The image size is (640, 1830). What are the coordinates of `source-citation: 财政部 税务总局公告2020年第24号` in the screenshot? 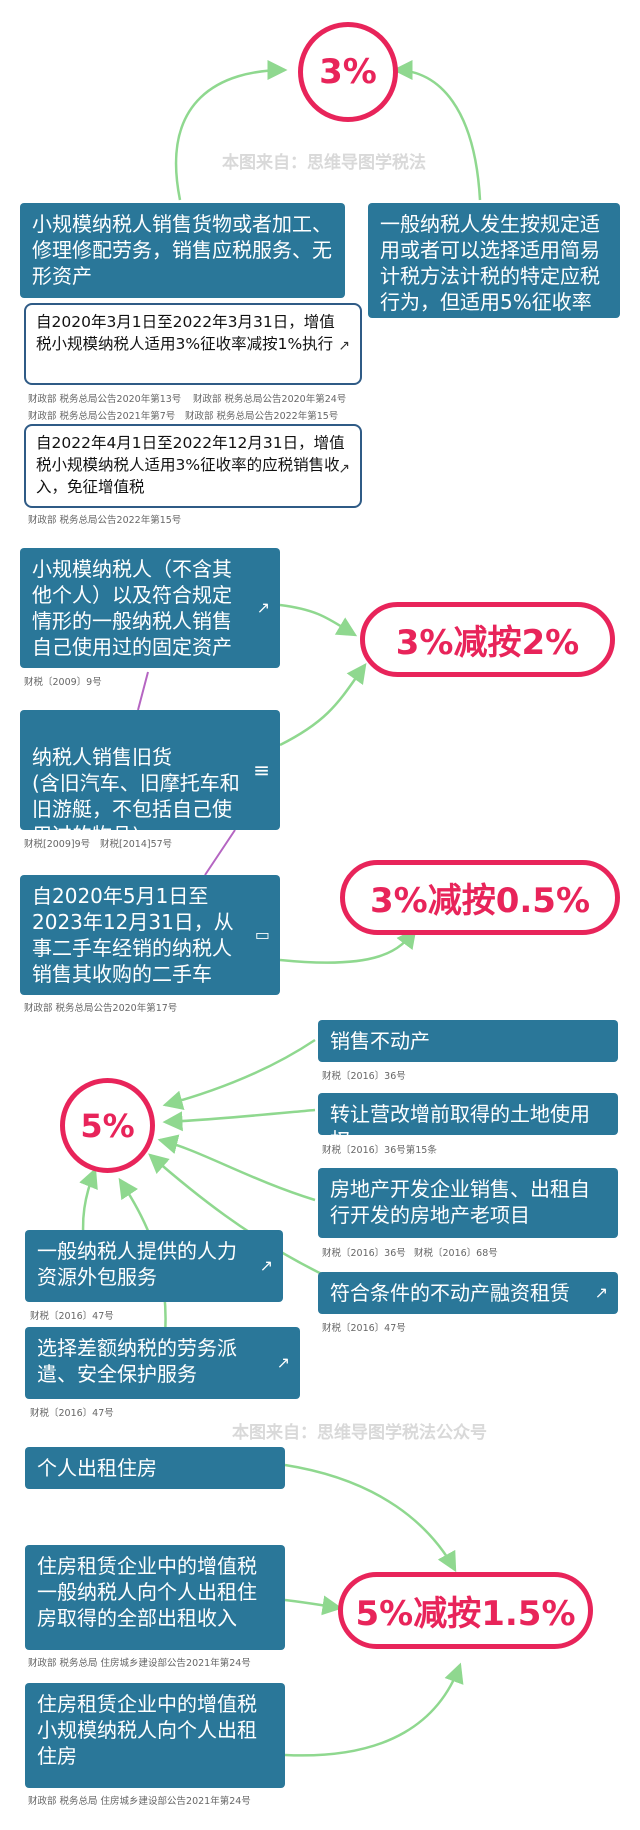 It's located at (270, 399).